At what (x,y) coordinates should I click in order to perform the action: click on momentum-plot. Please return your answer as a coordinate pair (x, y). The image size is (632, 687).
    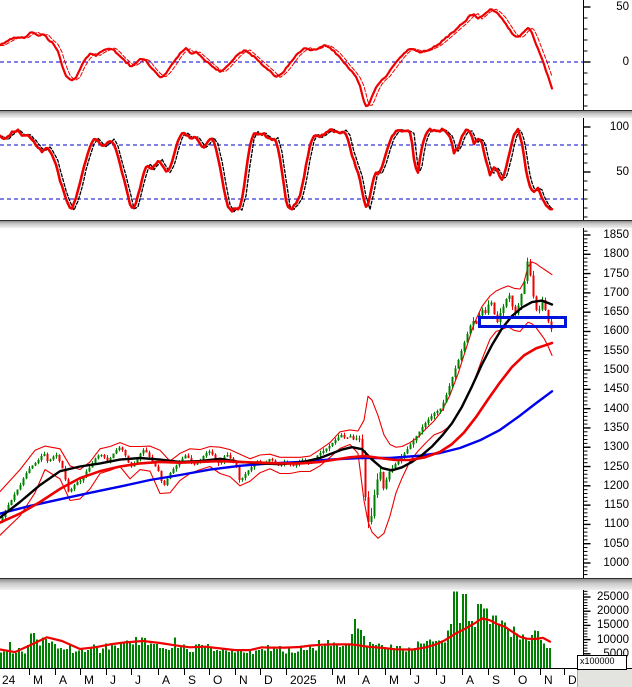
    Looking at the image, I should click on (291, 55).